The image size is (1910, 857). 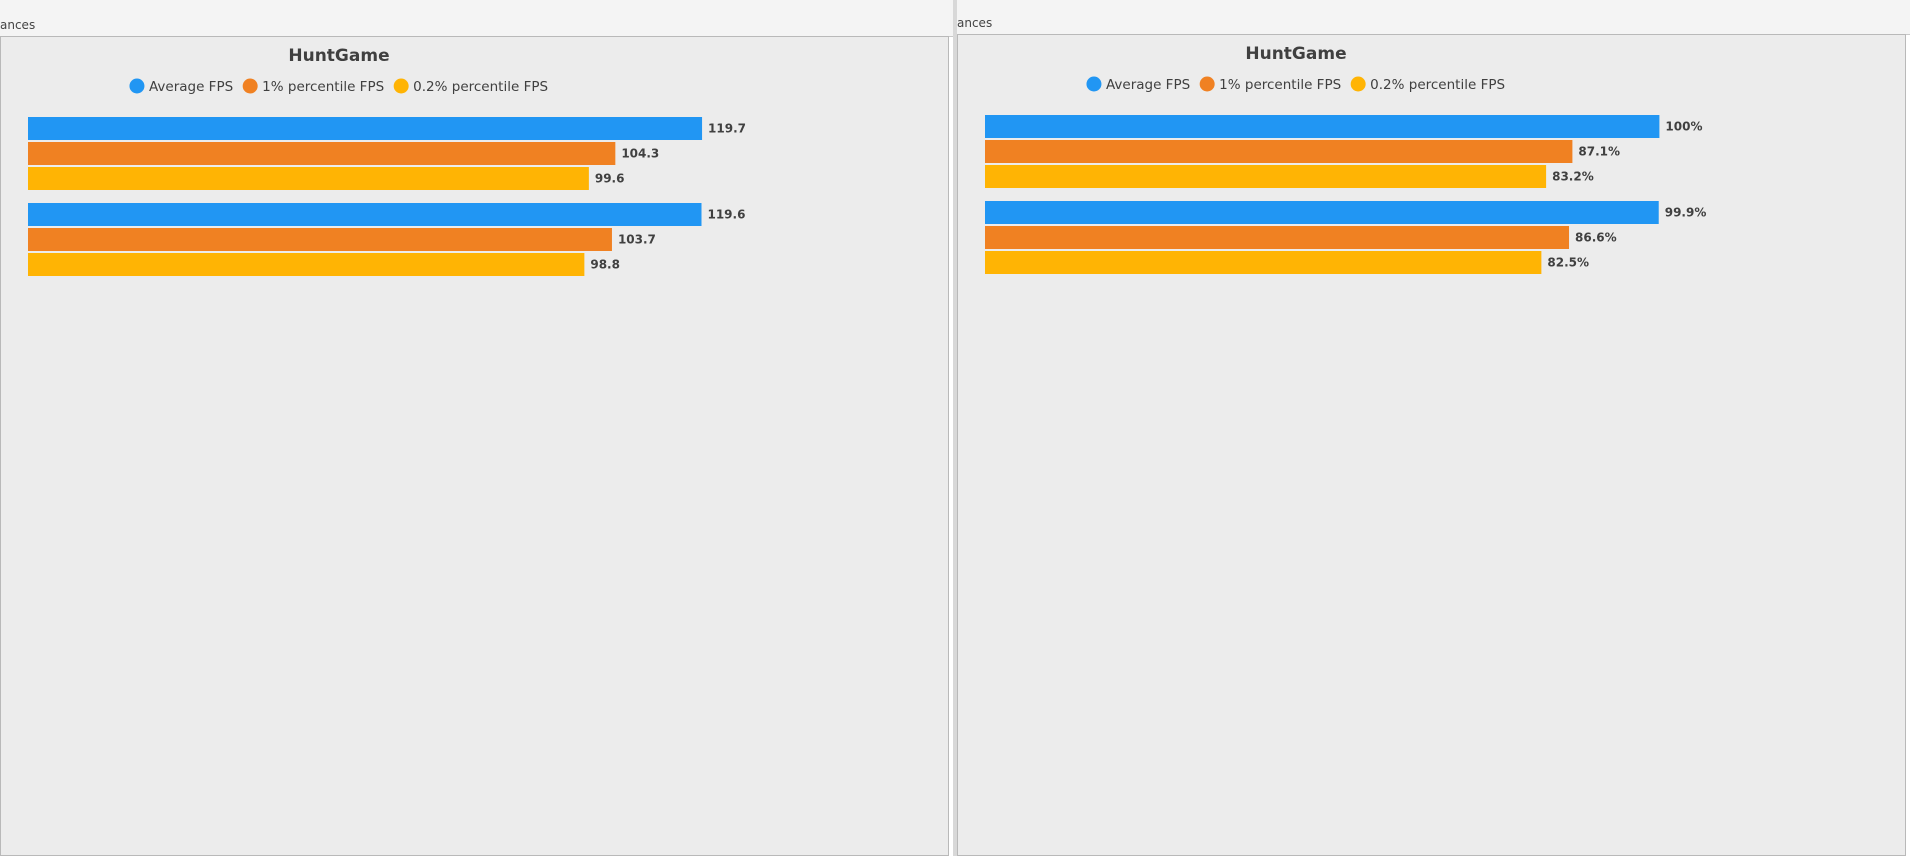 I want to click on bar-group-1: 119.7 104.3 99.6, so click(x=387, y=153).